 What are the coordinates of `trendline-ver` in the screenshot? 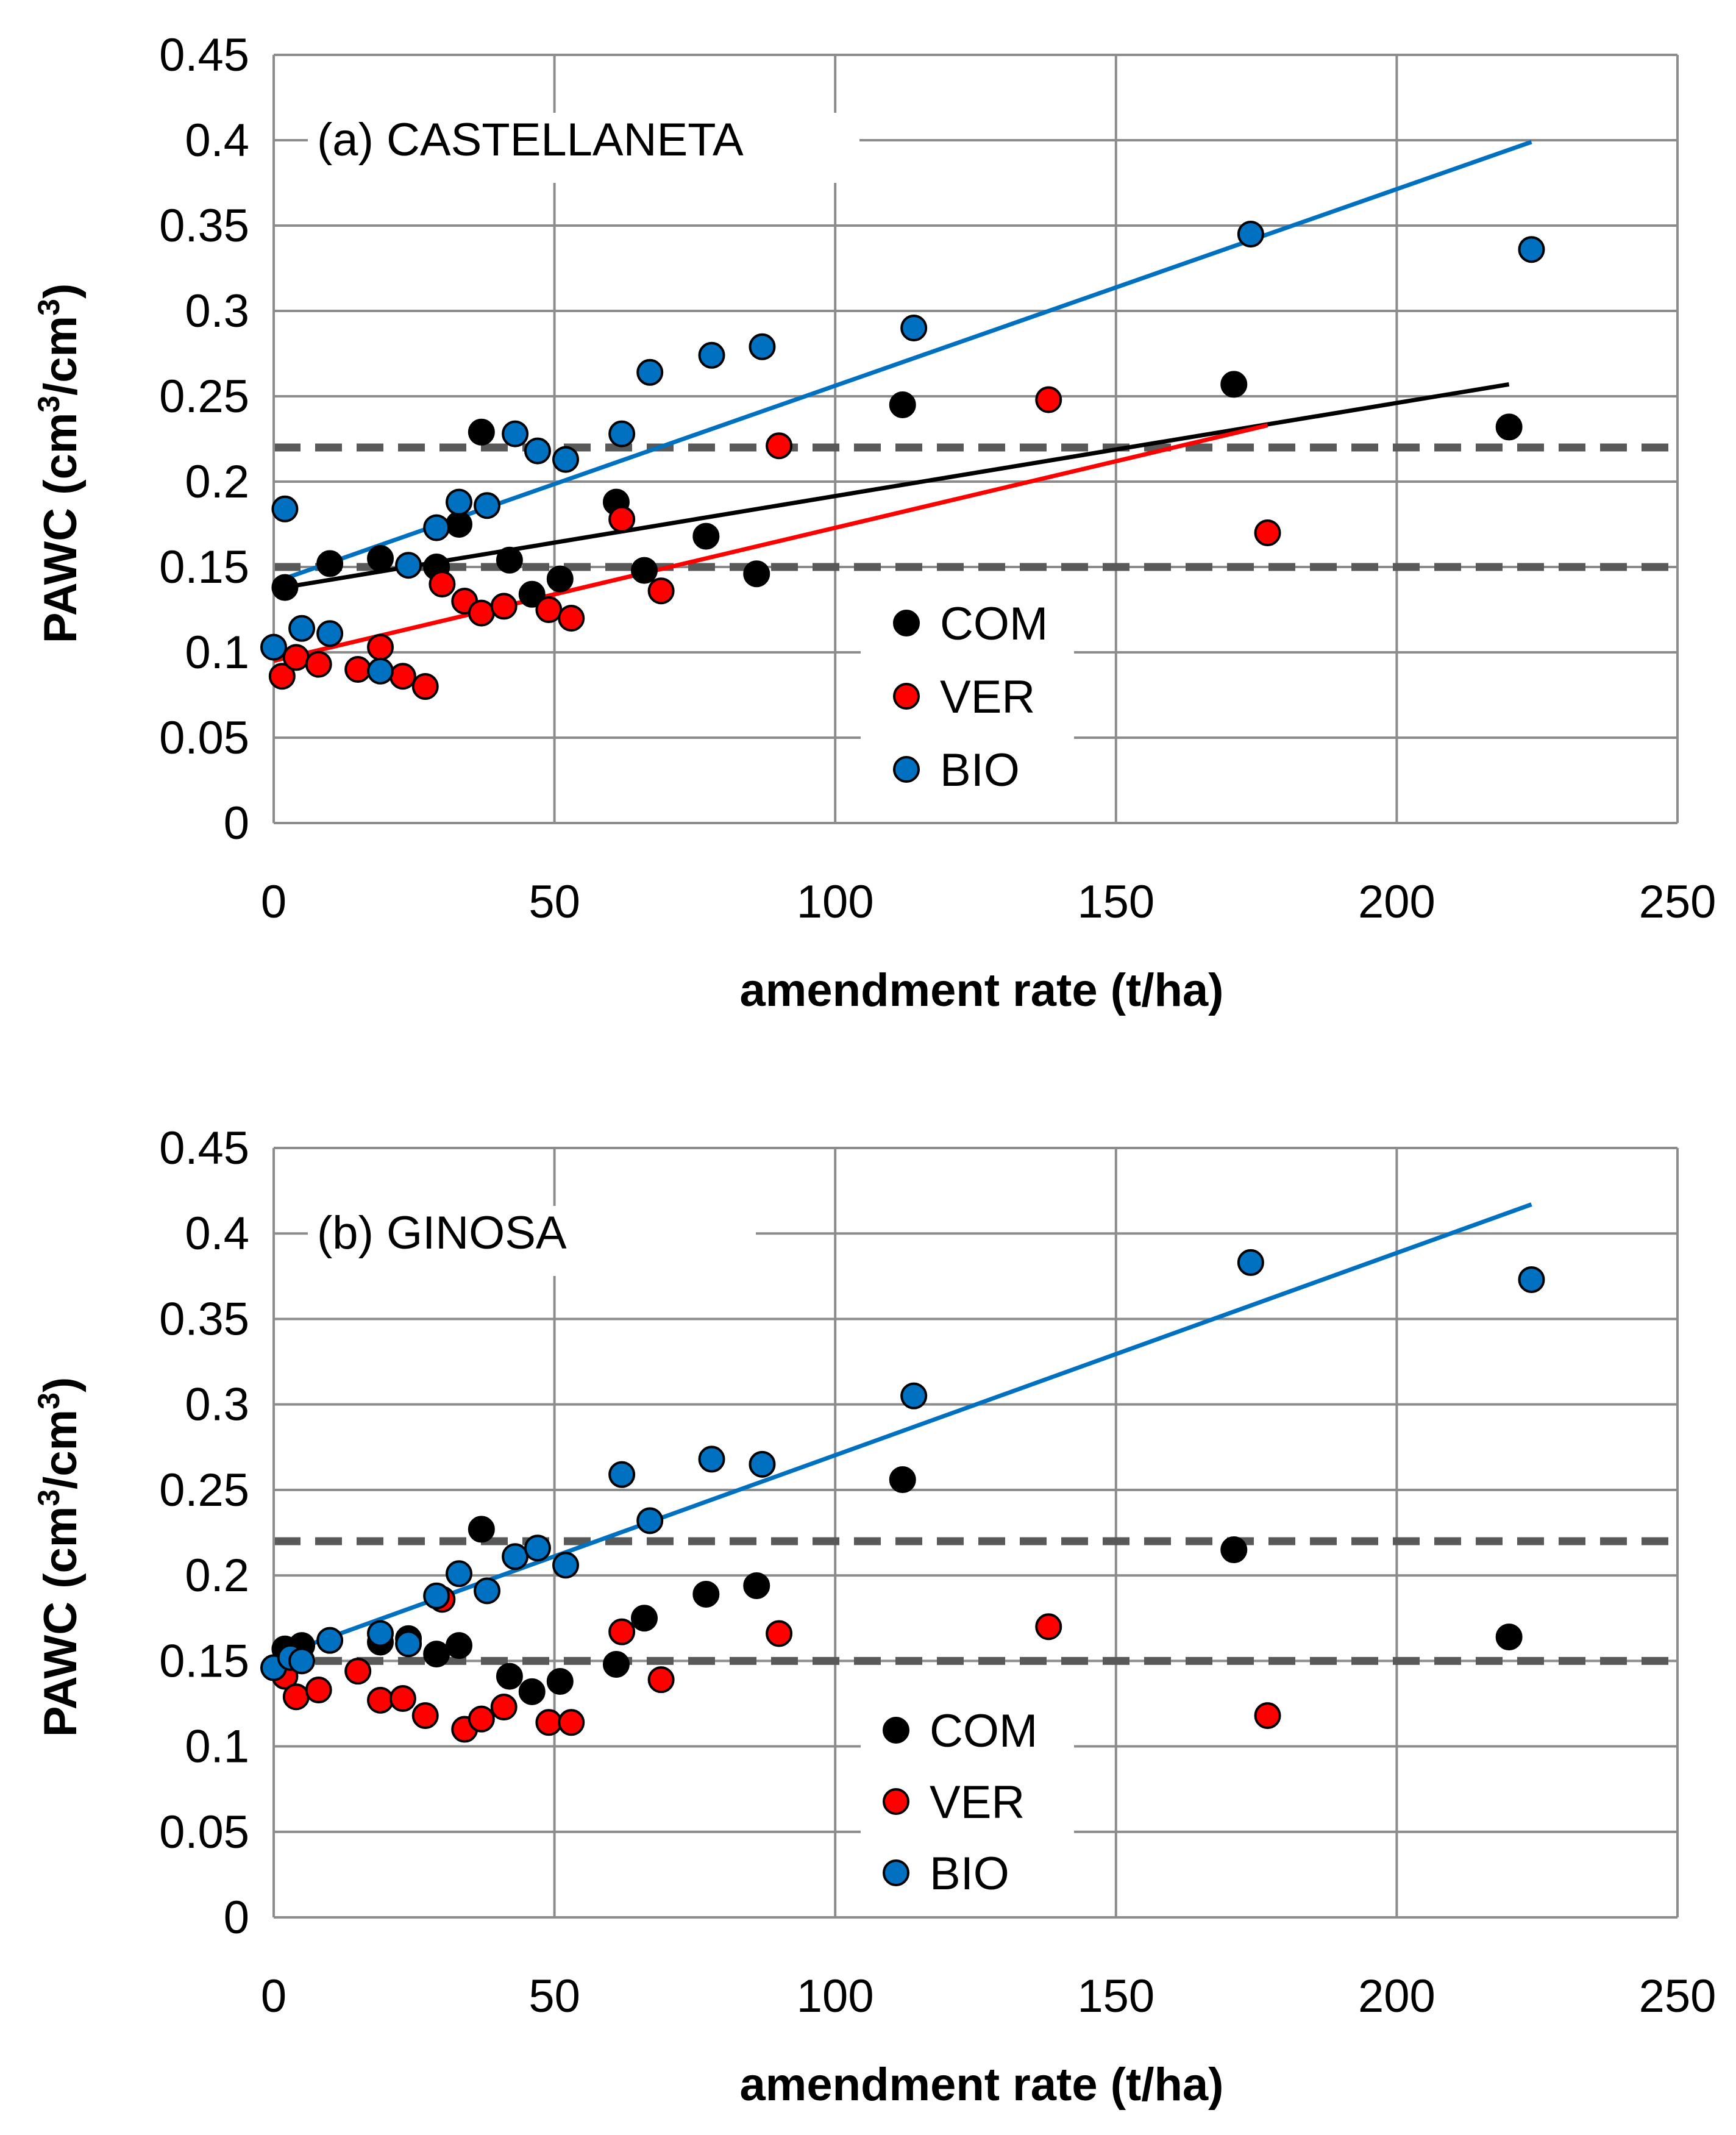 It's located at (770, 543).